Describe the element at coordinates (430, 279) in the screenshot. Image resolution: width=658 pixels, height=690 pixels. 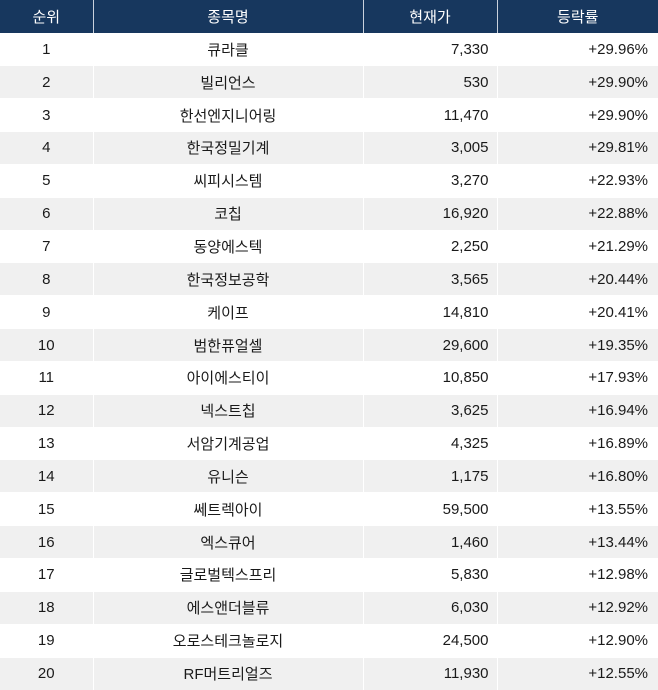
I see `current-price-cell: 3,565` at that location.